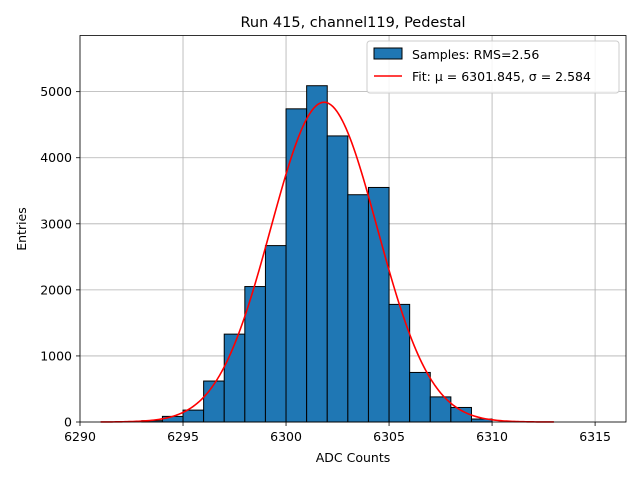 The image size is (640, 480). Describe the element at coordinates (595, 436) in the screenshot. I see `x-tick-label: 6315` at that location.